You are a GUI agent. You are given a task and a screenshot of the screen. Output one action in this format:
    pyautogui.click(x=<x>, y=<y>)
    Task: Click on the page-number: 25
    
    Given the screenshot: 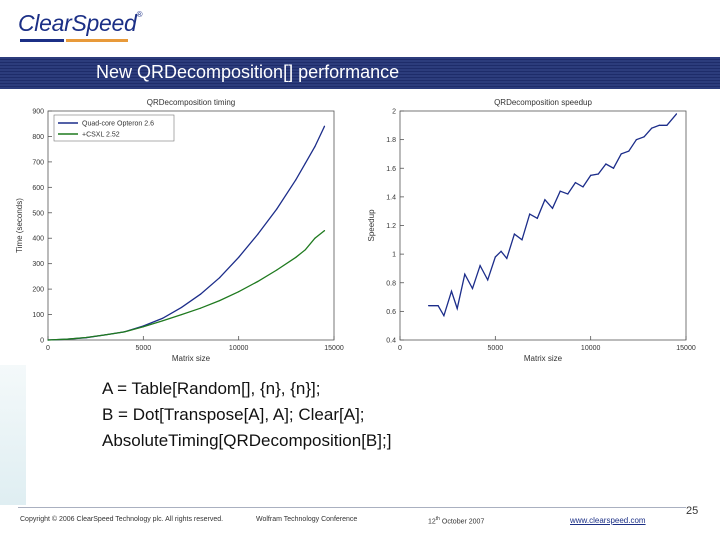 What is the action you would take?
    pyautogui.click(x=692, y=511)
    